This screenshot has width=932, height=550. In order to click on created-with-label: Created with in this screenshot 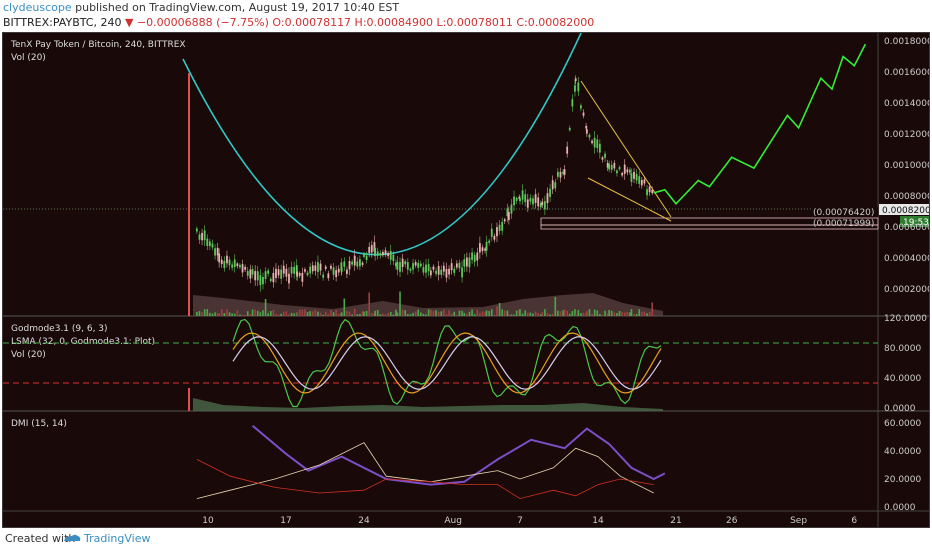, I will do `click(40, 538)`.